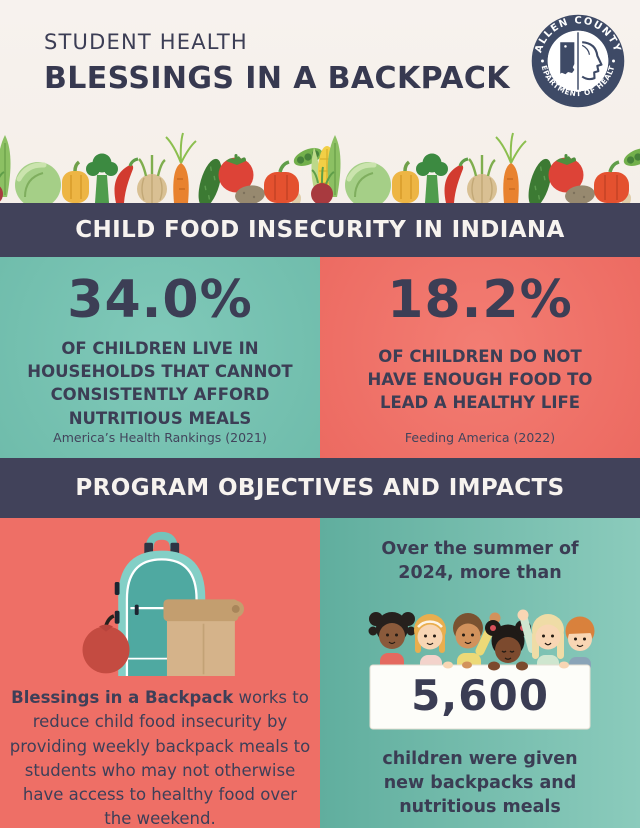 This screenshot has width=640, height=828. Describe the element at coordinates (320, 163) in the screenshot. I see `vegetable-border-icon` at that location.